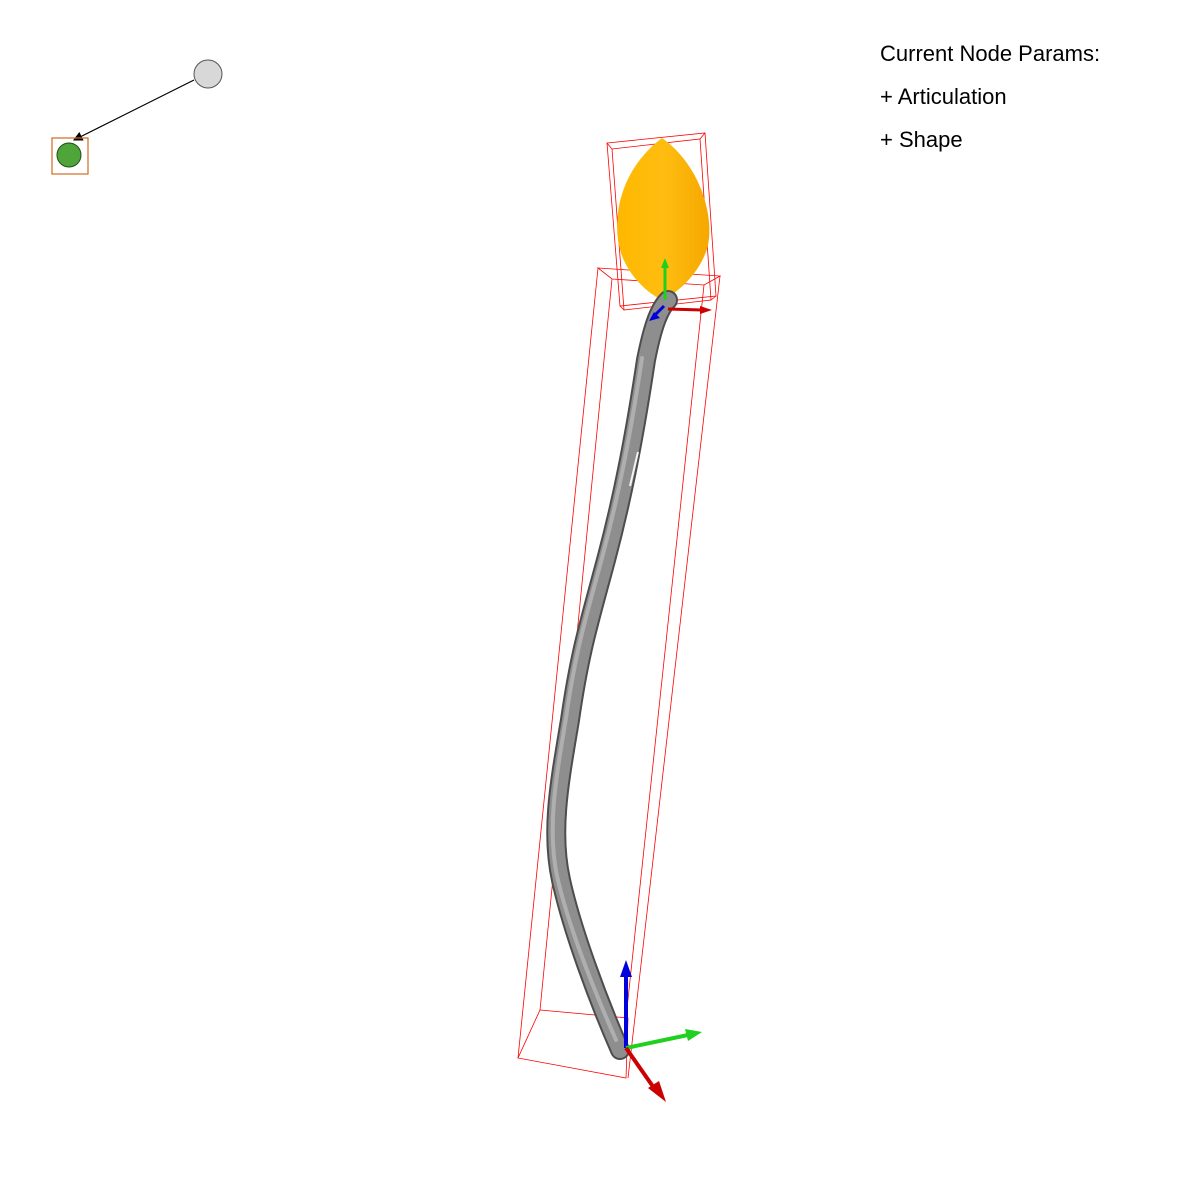 Image resolution: width=1200 pixels, height=1200 pixels. Describe the element at coordinates (990, 53) in the screenshot. I see `params-title: Current Node Params:` at that location.